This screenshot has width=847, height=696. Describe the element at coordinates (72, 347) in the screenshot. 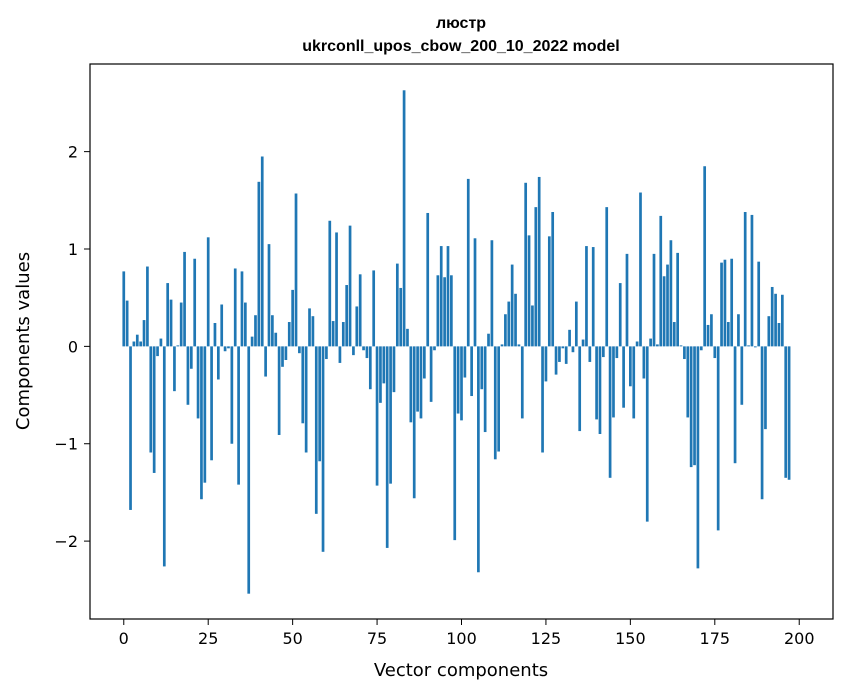

I see `y-axis-ticks: −2 −1 0 1 2` at that location.